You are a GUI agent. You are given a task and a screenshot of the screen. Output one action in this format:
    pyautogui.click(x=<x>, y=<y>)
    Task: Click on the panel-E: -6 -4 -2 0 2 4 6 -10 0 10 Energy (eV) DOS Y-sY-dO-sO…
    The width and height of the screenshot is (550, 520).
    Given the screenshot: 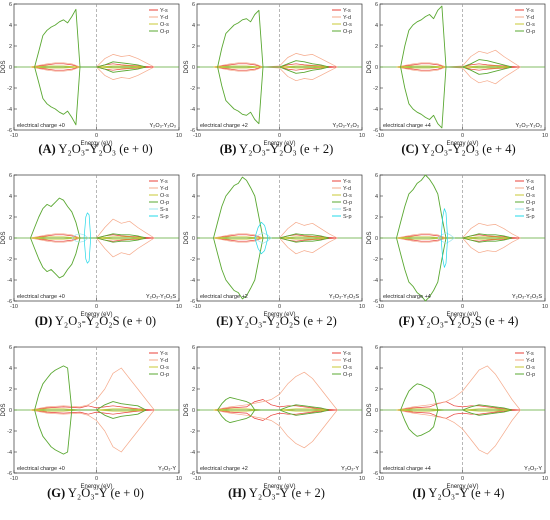 What is the action you would take?
    pyautogui.click(x=274, y=245)
    